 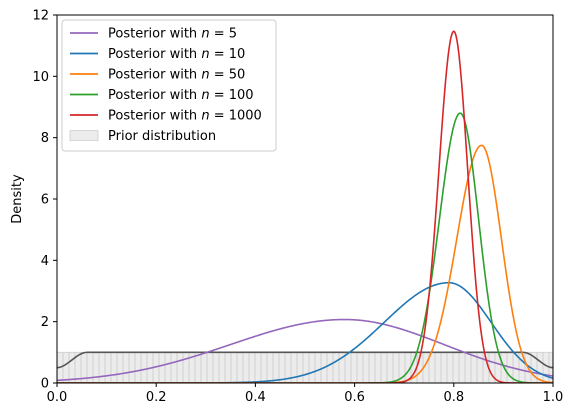 What do you see at coordinates (57, 397) in the screenshot?
I see `x-tick-label: 0.0` at bounding box center [57, 397].